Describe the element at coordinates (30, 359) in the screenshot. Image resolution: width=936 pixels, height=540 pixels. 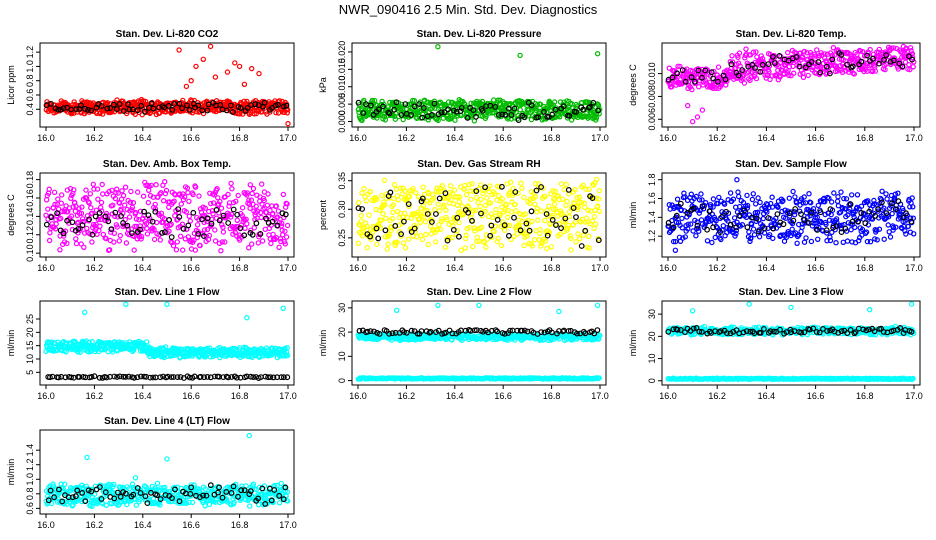
I see `y-tick-label: 10` at that location.